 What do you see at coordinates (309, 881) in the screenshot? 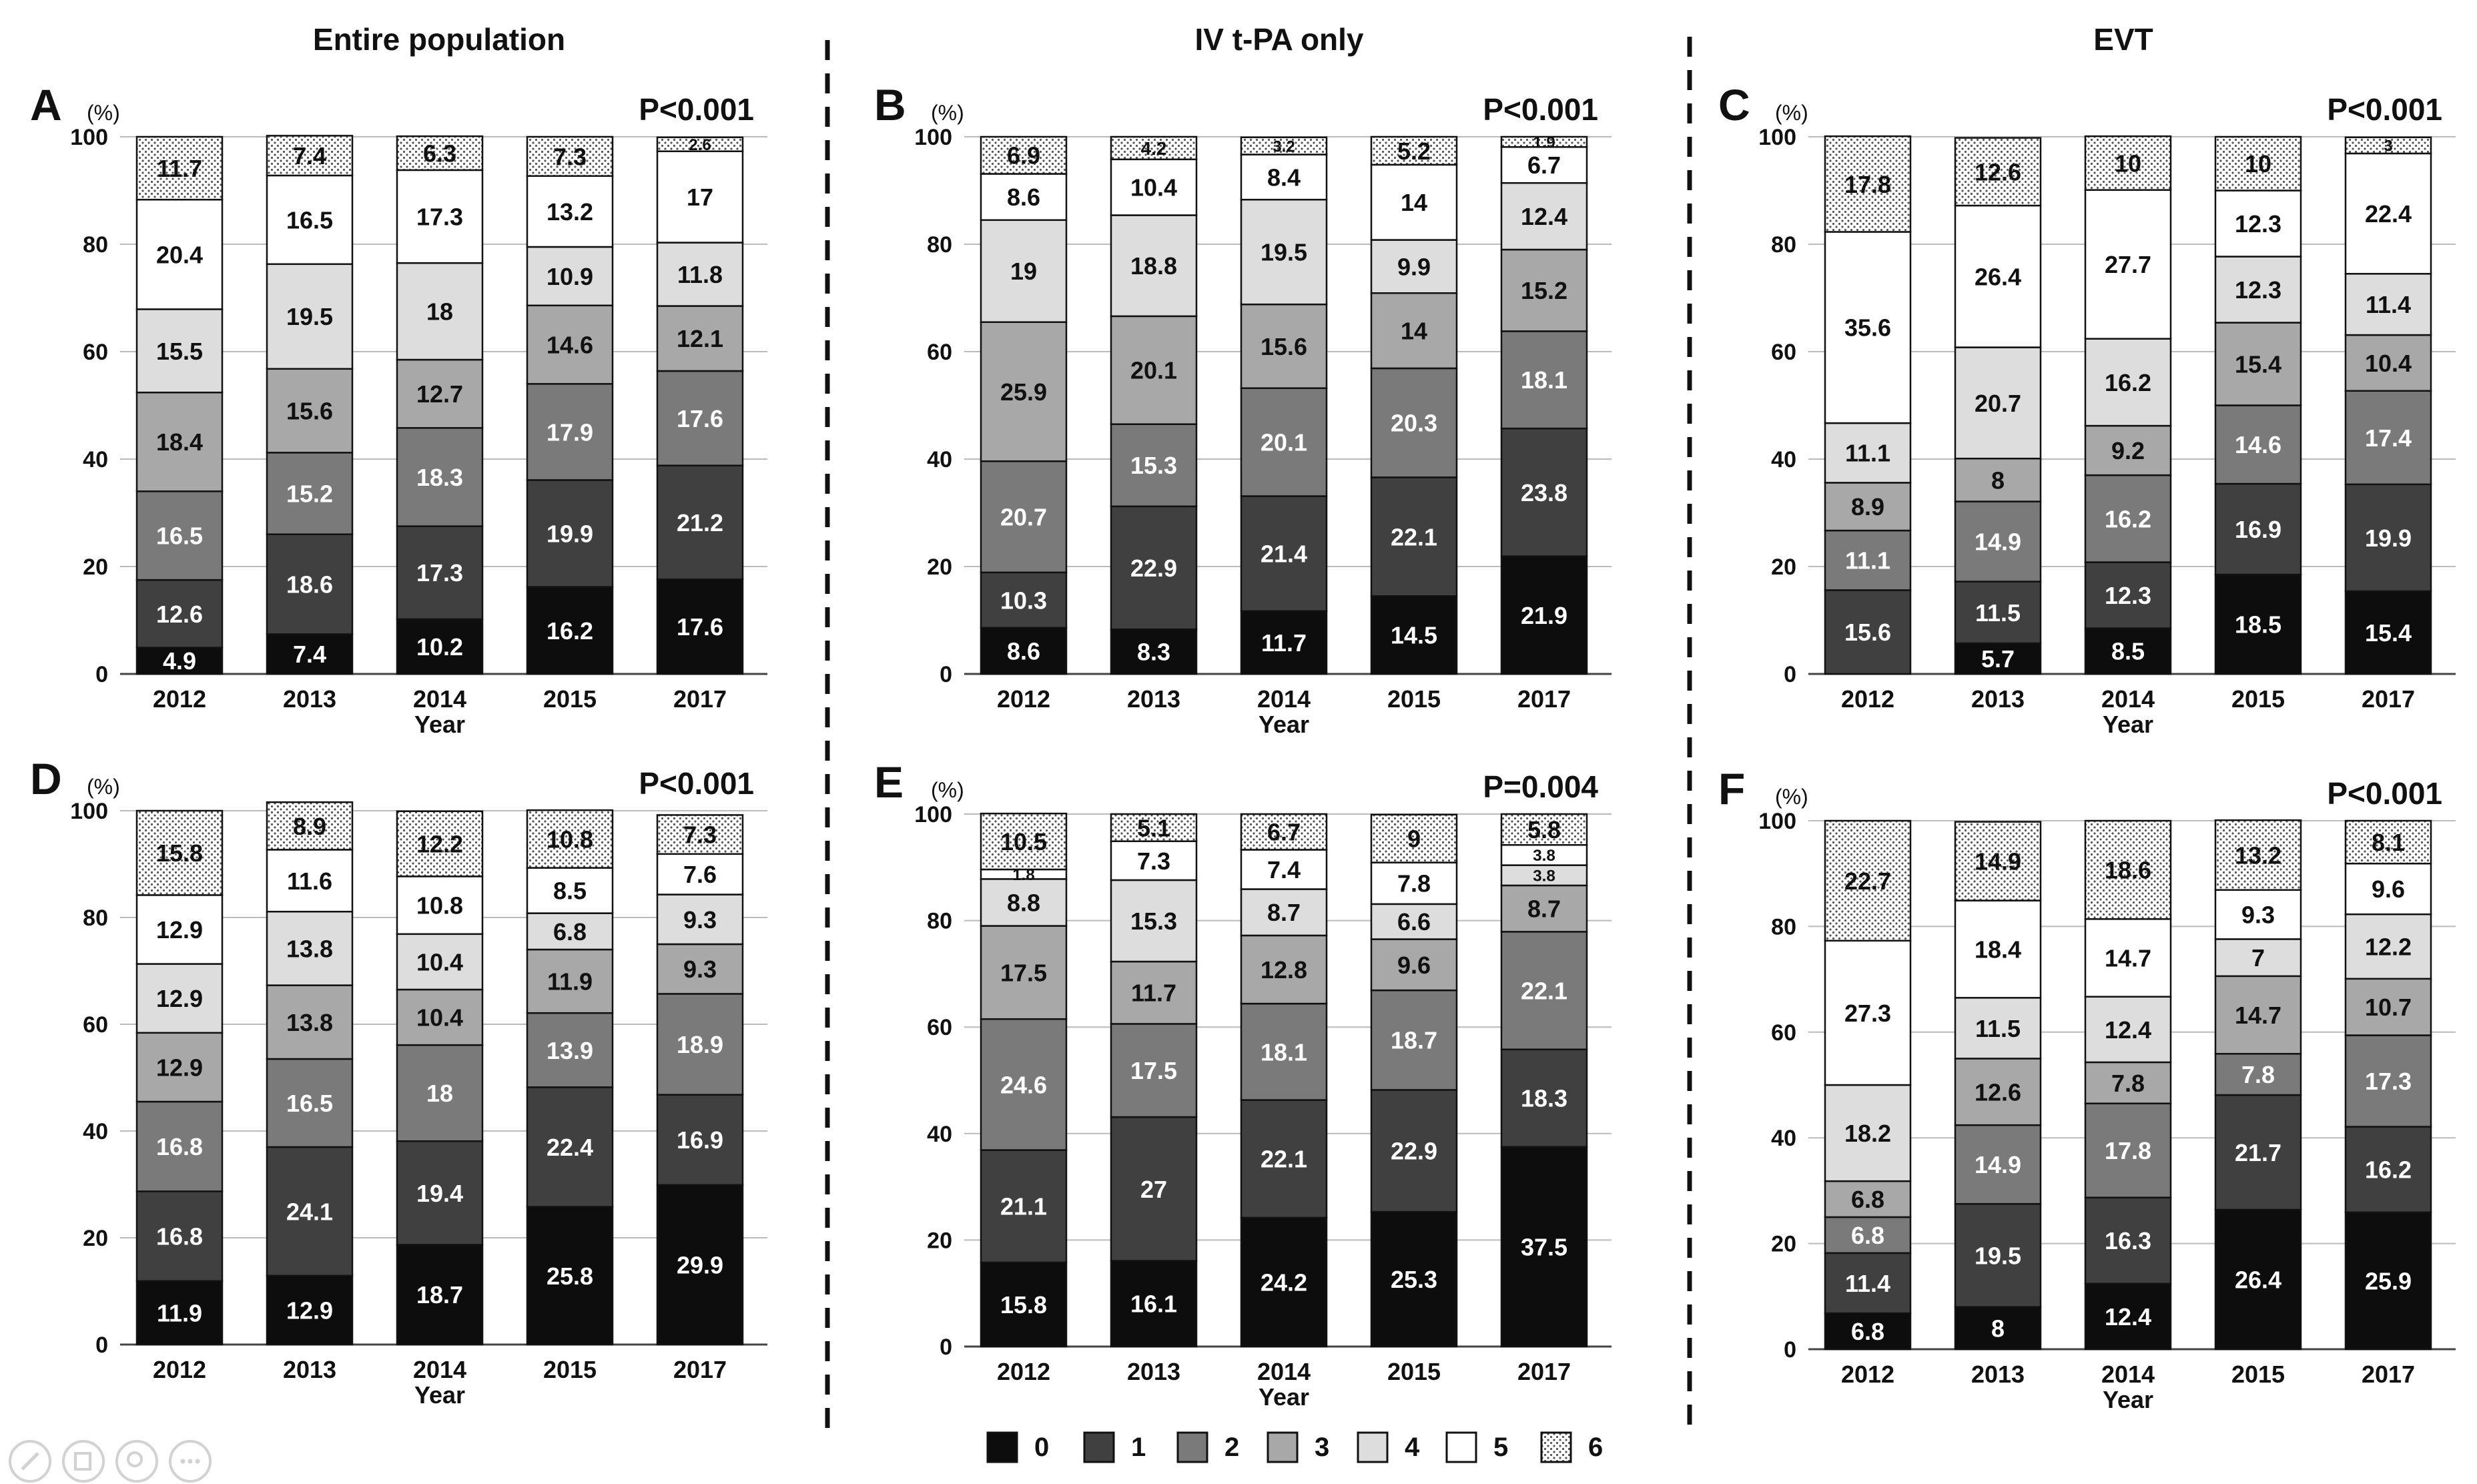
I see `data-label: 11.6` at bounding box center [309, 881].